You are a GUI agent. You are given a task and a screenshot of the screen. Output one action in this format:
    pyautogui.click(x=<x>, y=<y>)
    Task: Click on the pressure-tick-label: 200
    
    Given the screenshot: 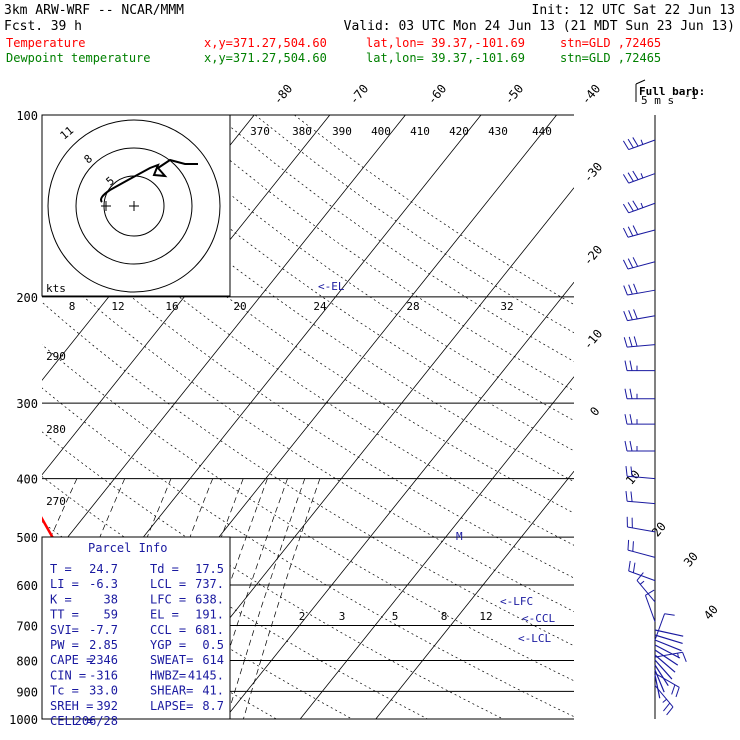 What is the action you would take?
    pyautogui.click(x=27, y=298)
    